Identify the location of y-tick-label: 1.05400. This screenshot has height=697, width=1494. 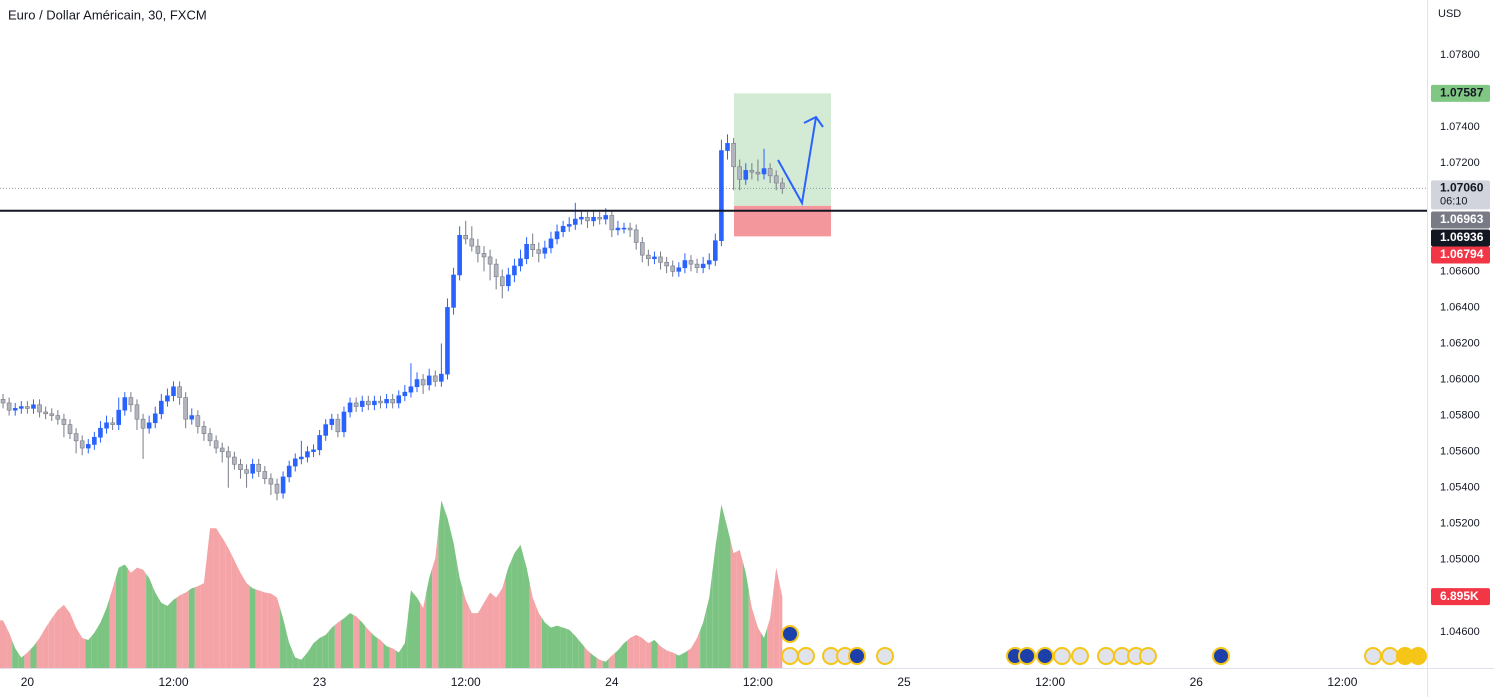
(1460, 488).